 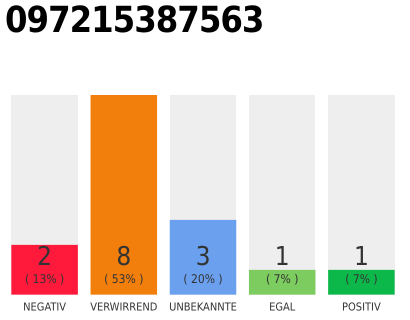 What do you see at coordinates (124, 279) in the screenshot?
I see `annotation: ( 53% )` at bounding box center [124, 279].